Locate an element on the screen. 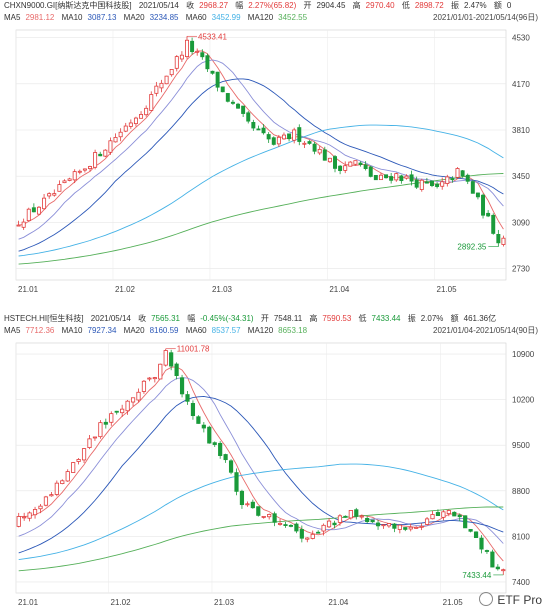 This screenshot has height=613, width=550. ma120-name: MA120 is located at coordinates (260, 17).